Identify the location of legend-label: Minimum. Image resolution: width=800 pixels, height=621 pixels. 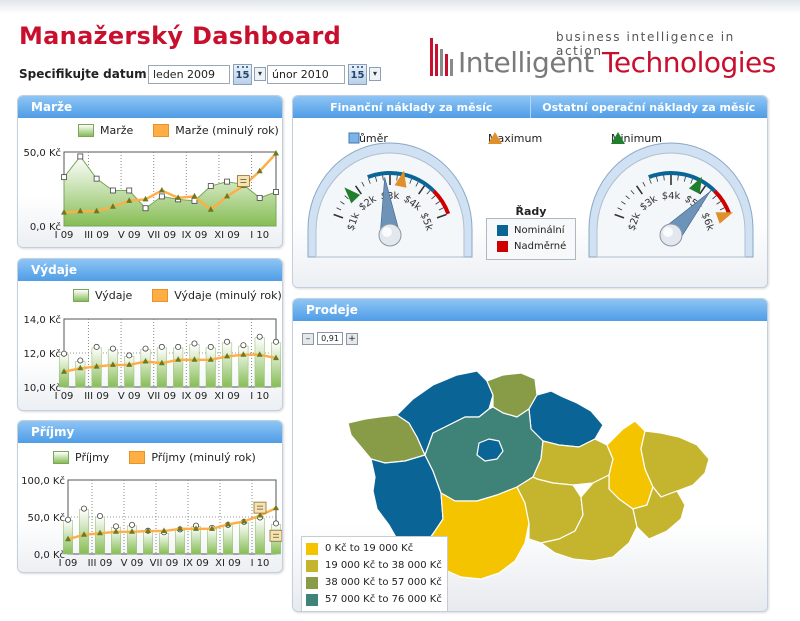
(636, 138).